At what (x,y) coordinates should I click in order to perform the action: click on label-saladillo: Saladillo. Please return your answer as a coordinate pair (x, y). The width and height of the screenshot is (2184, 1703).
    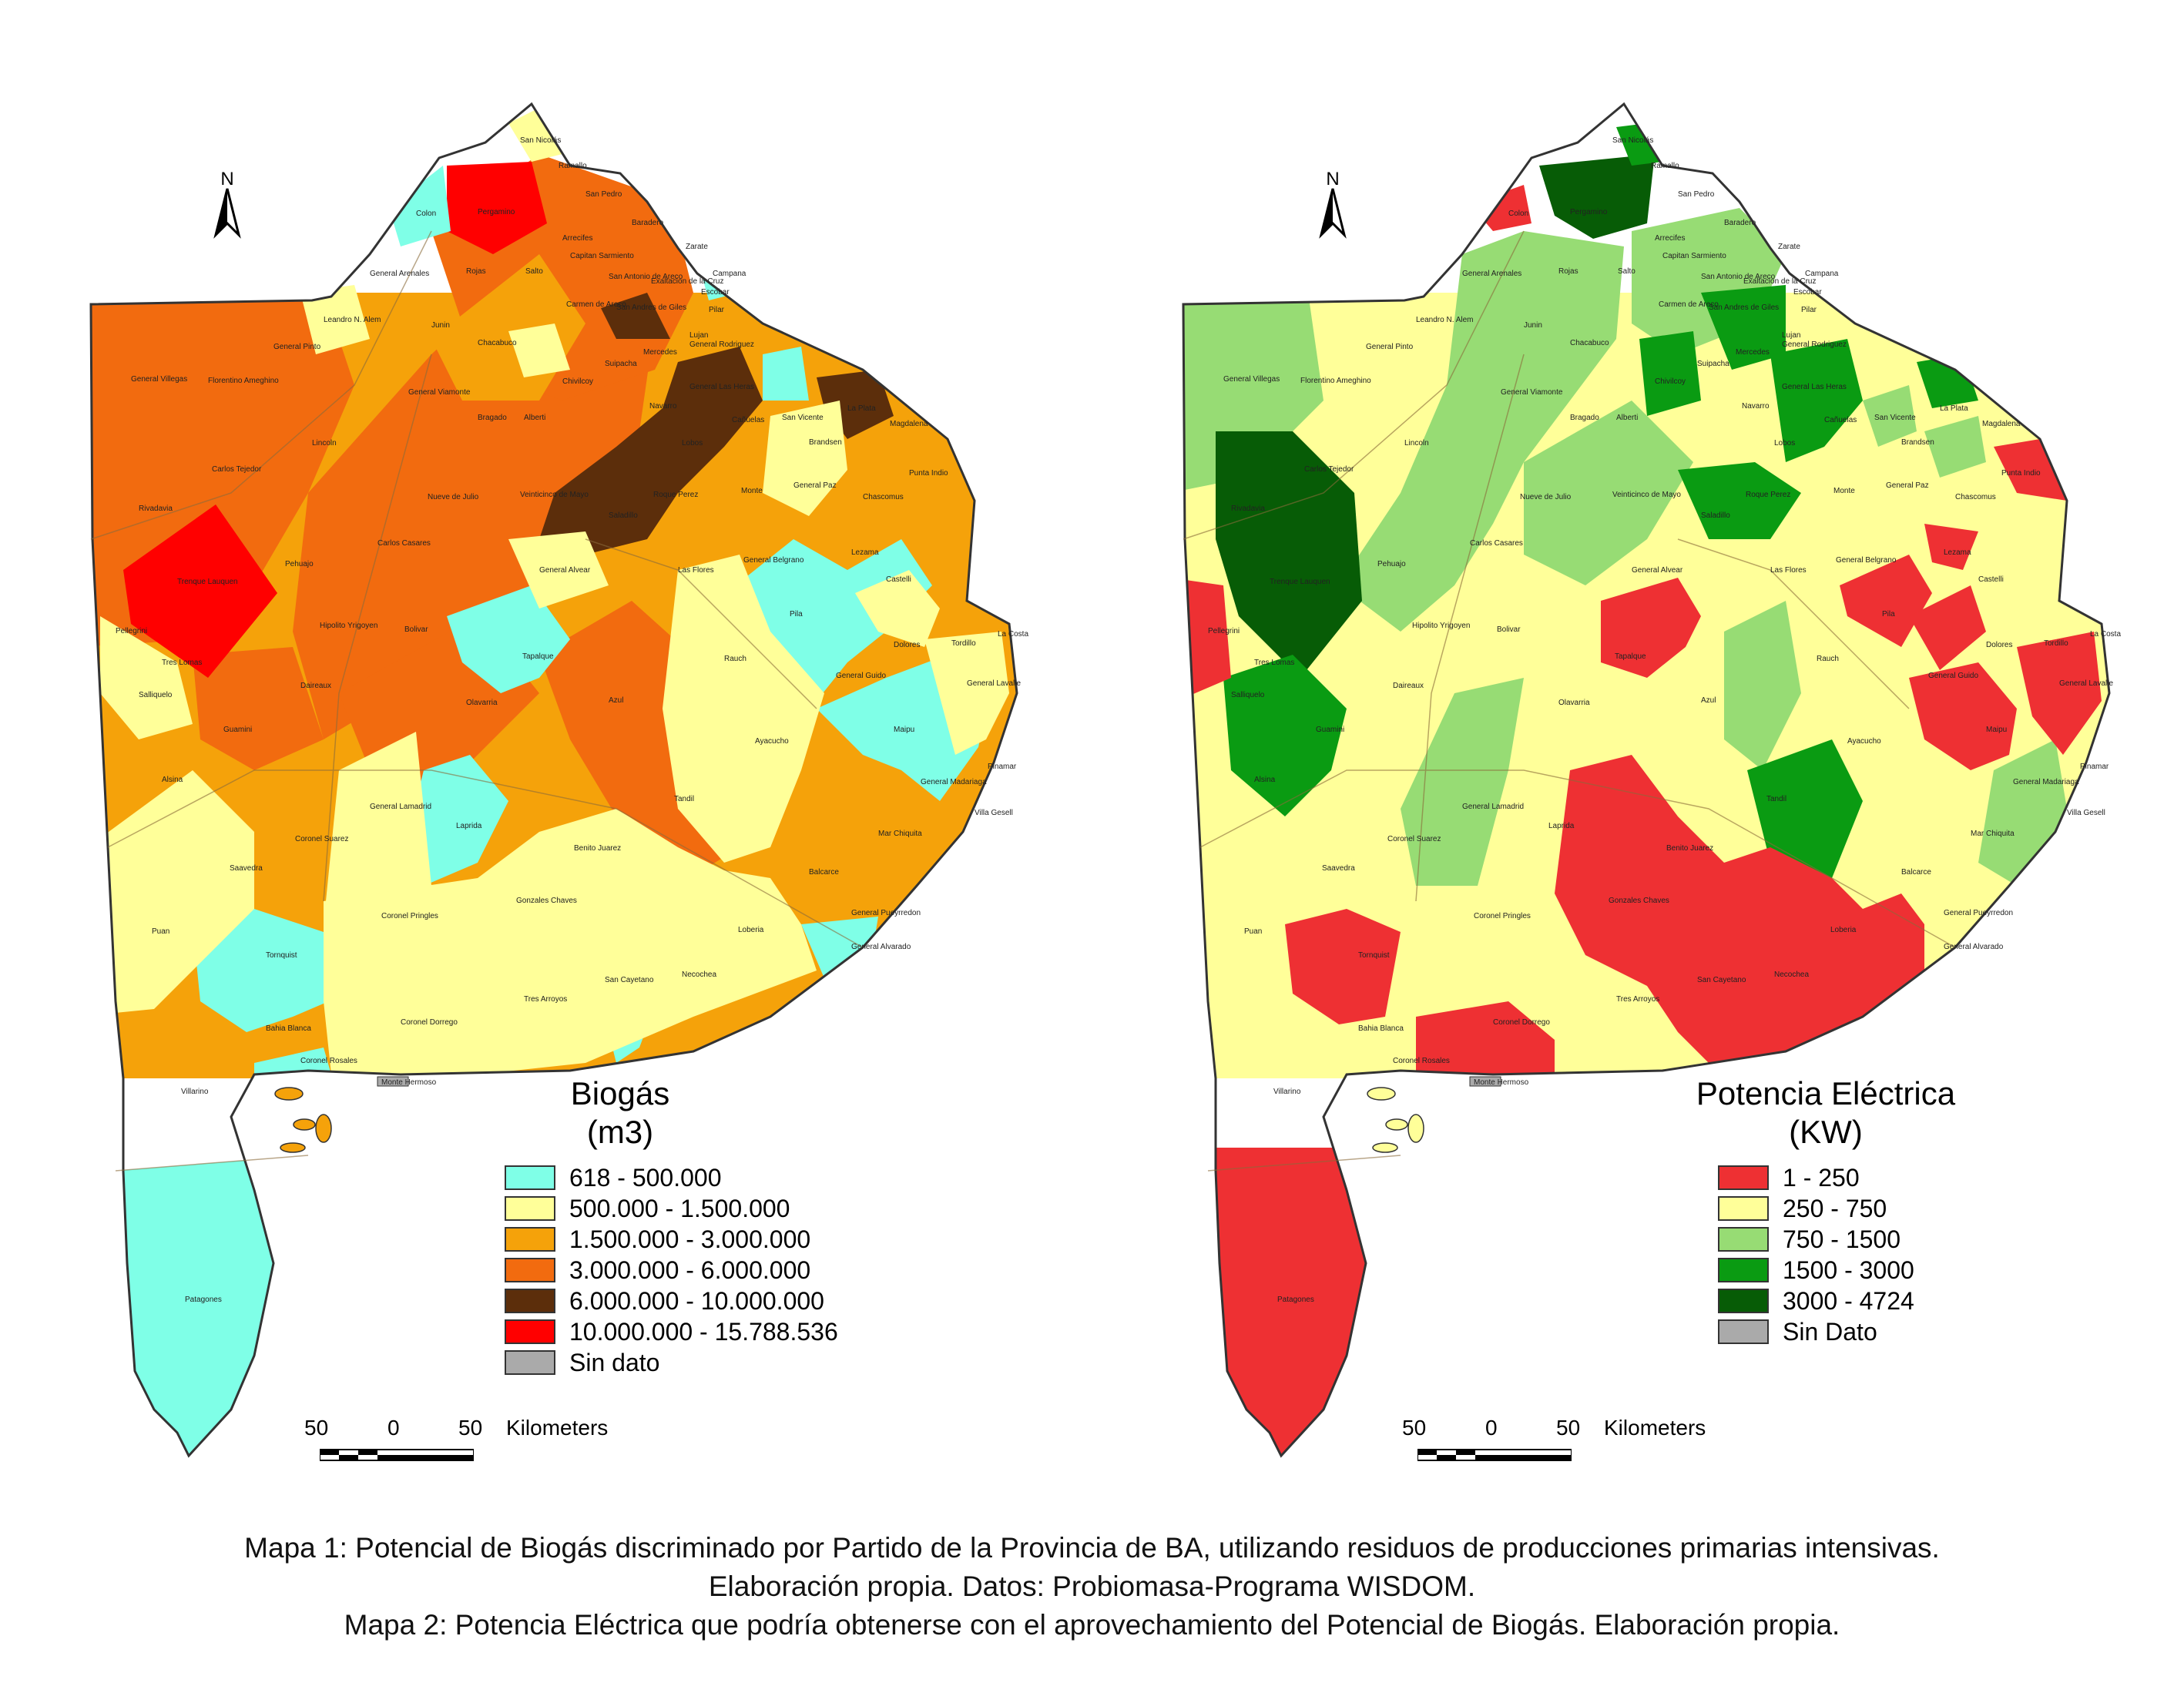
    Looking at the image, I should click on (1715, 515).